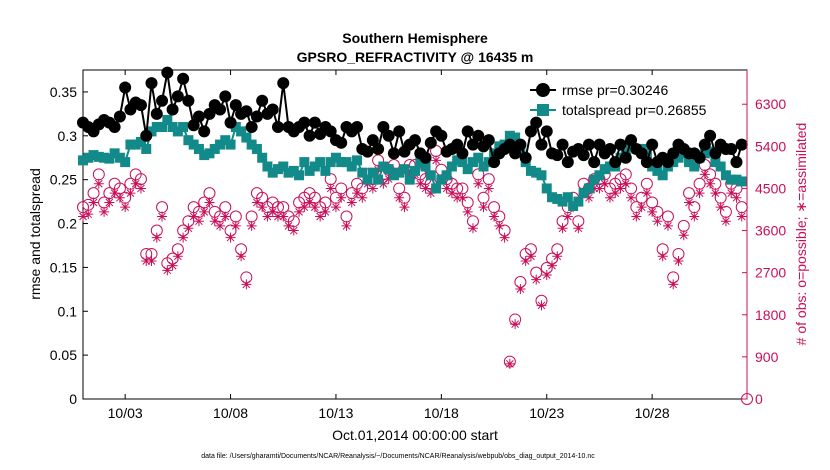 The width and height of the screenshot is (830, 470). Describe the element at coordinates (615, 90) in the screenshot. I see `legend-rmse-label: rmse pr=0.30246` at that location.